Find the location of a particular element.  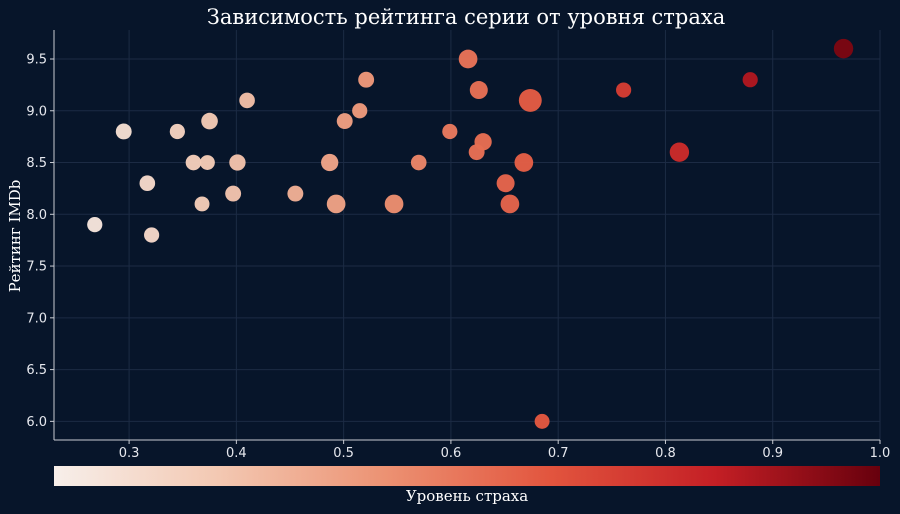

y-tick-label: 9.0 is located at coordinates (36, 111).